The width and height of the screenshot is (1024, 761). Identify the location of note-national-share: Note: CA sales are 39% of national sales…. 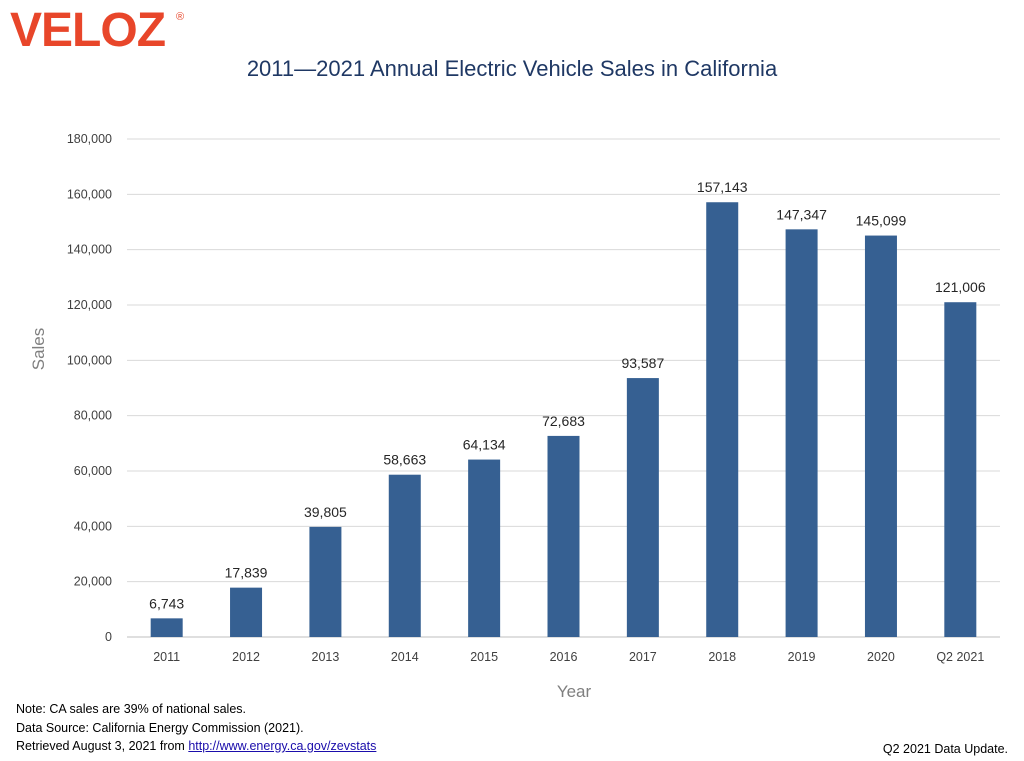
(131, 709).